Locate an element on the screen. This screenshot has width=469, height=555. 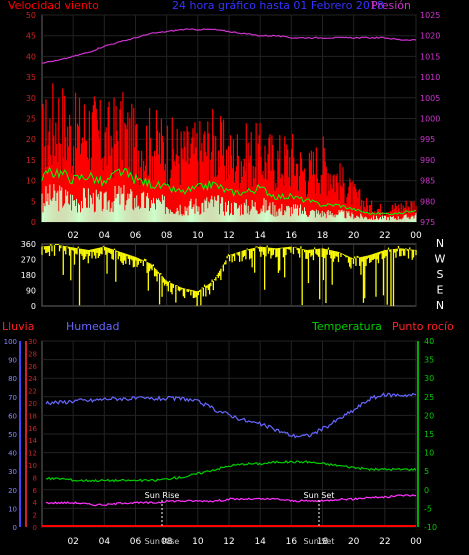
temperature-y-tick-label: 10 is located at coordinates (429, 453).